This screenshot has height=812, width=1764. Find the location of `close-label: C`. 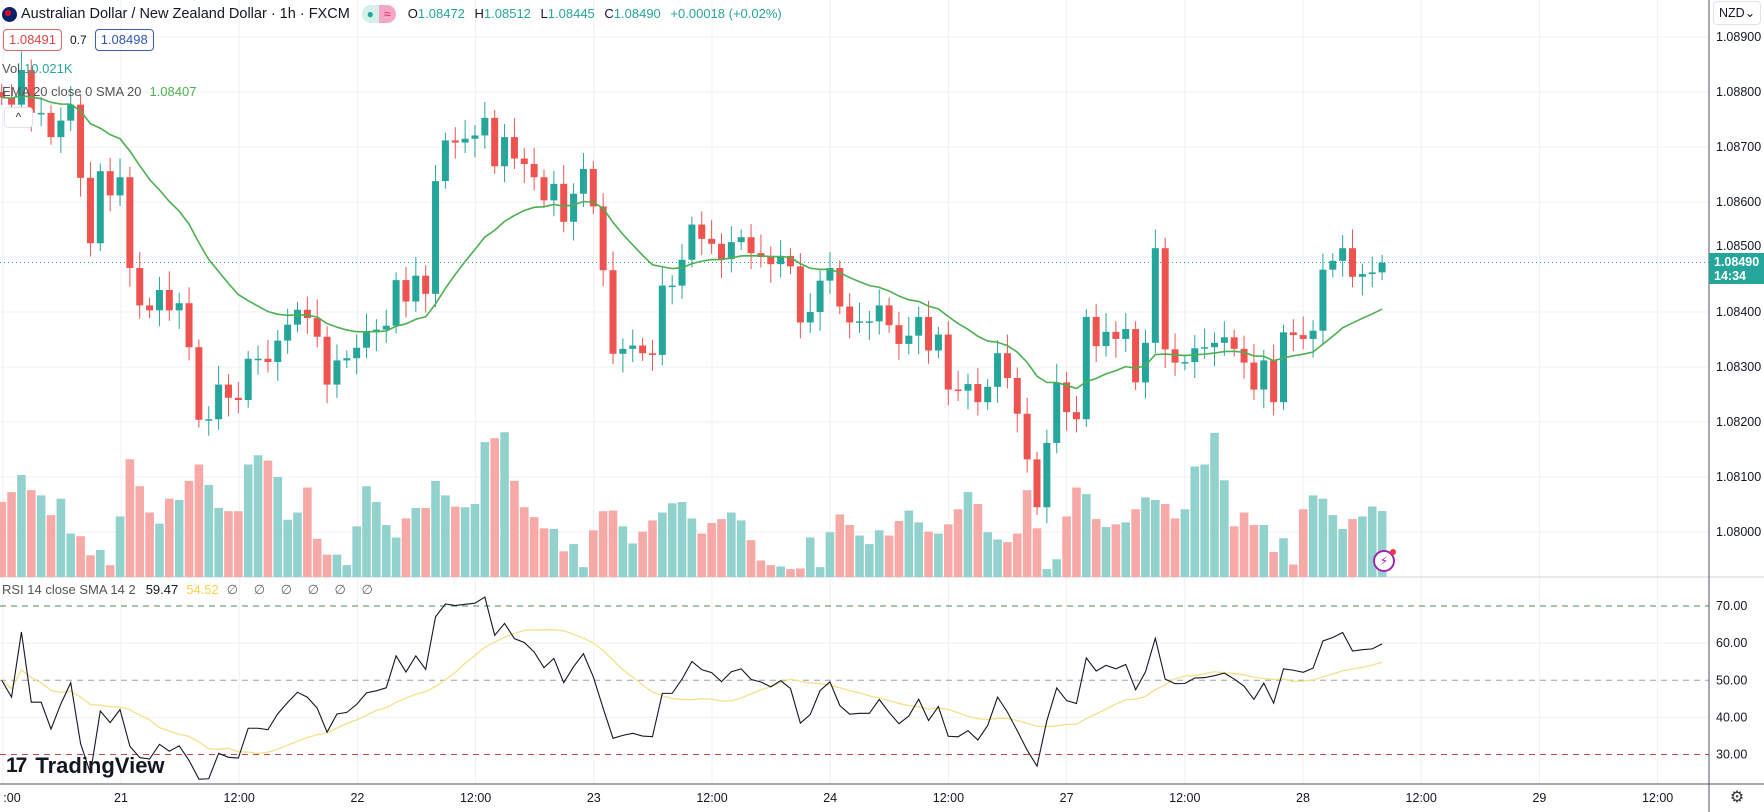

close-label: C is located at coordinates (609, 13).